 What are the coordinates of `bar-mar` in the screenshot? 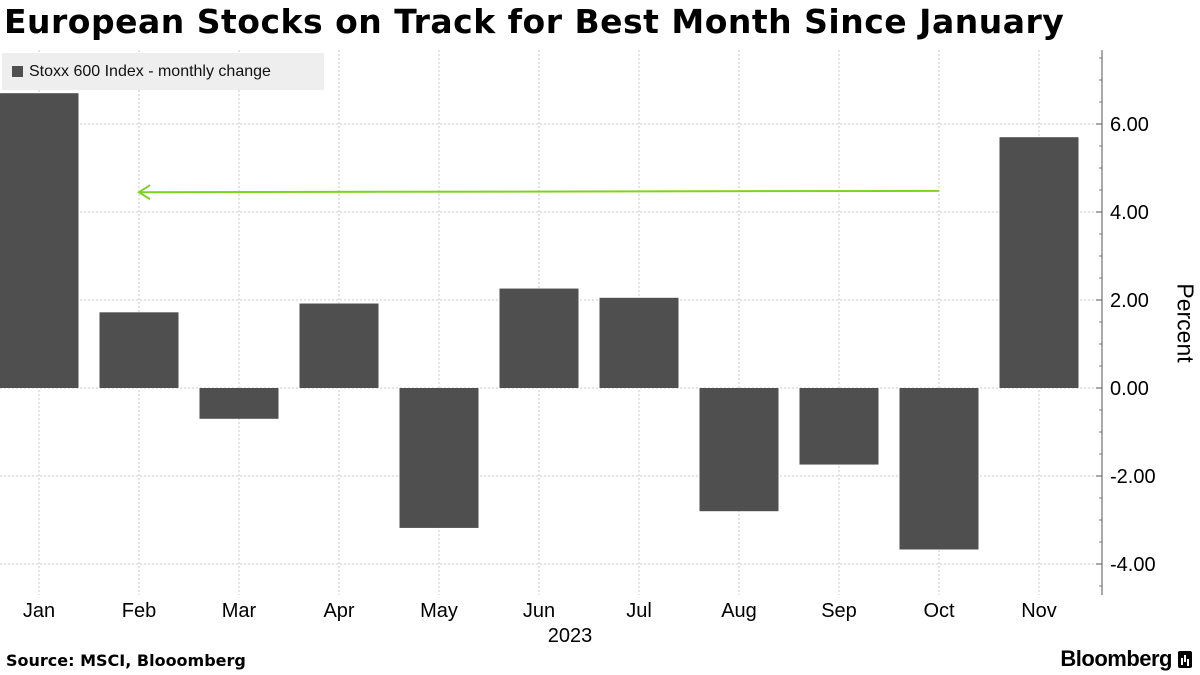 It's located at (239, 403).